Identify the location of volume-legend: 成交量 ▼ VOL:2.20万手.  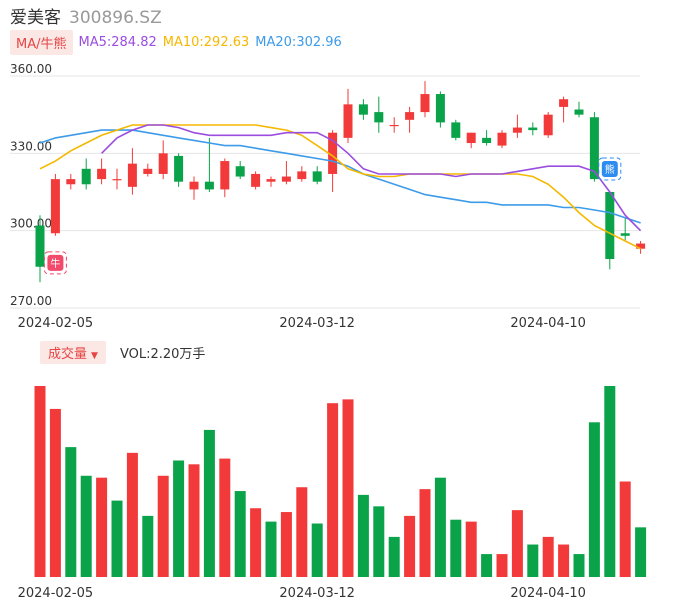
(123, 352).